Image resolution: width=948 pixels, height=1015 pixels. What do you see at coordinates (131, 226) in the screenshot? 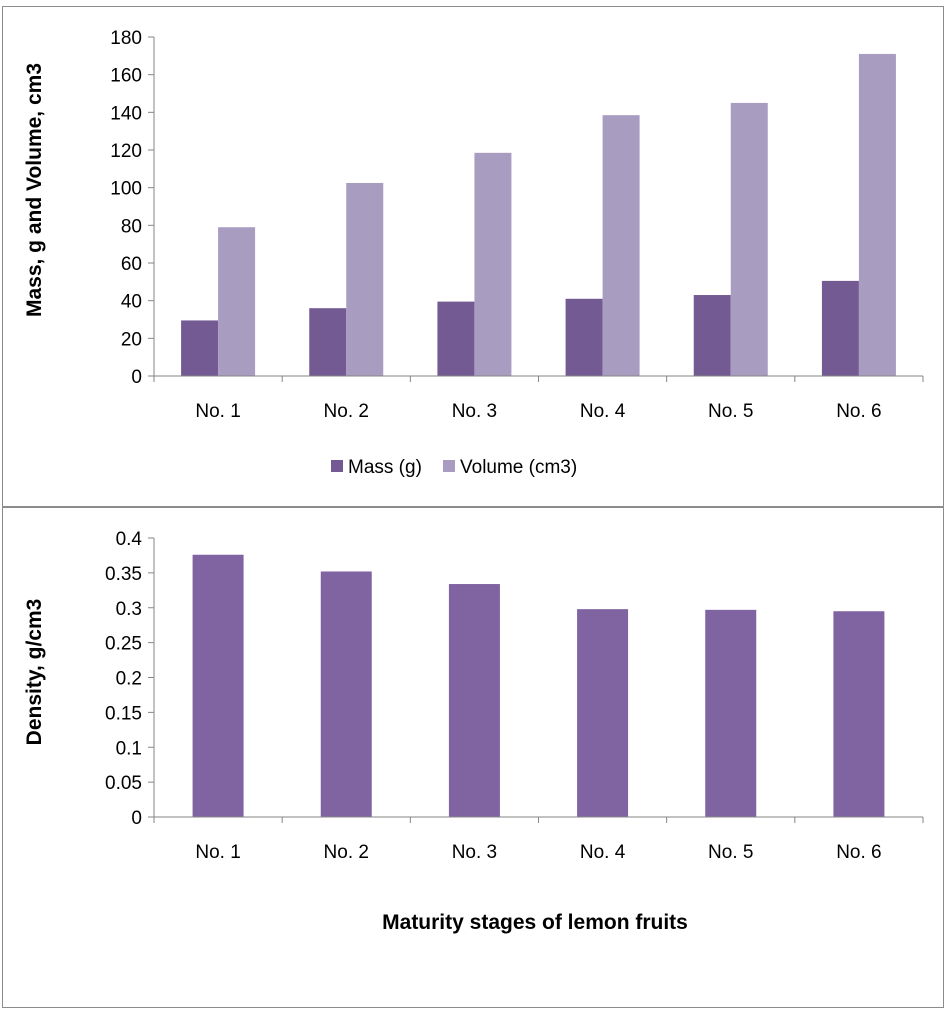
I see `y-tick-label: 80` at bounding box center [131, 226].